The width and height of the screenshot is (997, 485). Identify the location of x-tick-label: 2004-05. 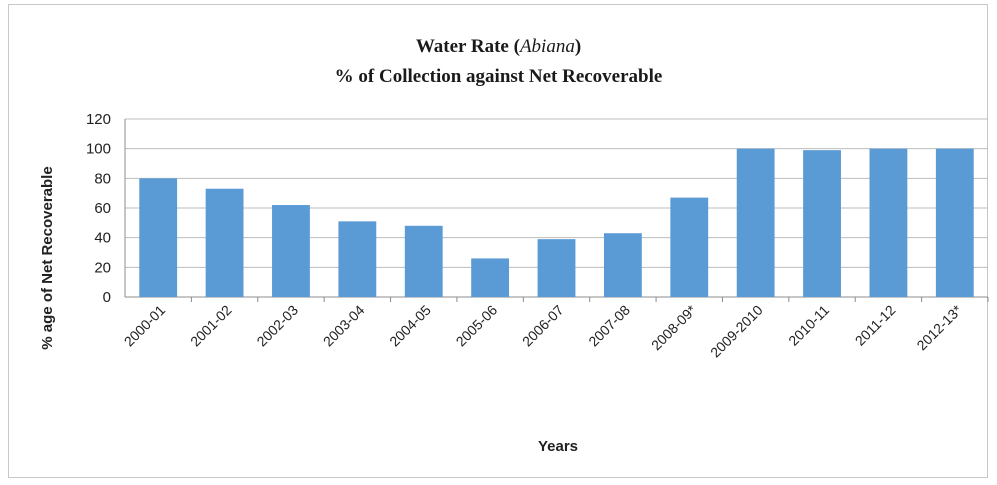
(410, 326).